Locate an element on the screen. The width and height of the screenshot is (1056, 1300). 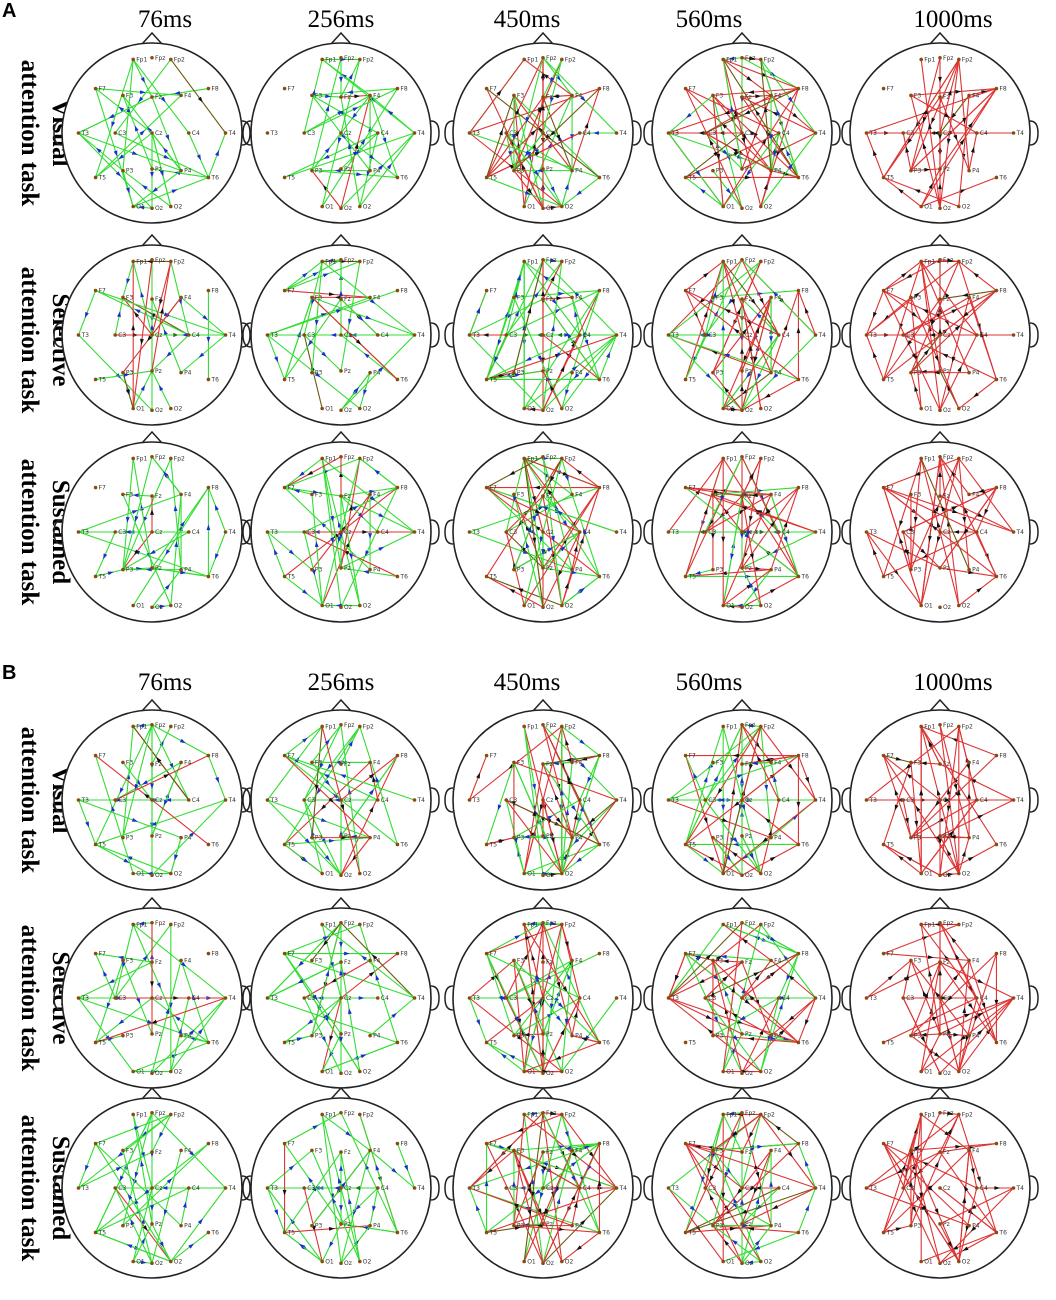
electrode-label: Cz is located at coordinates (347, 133).